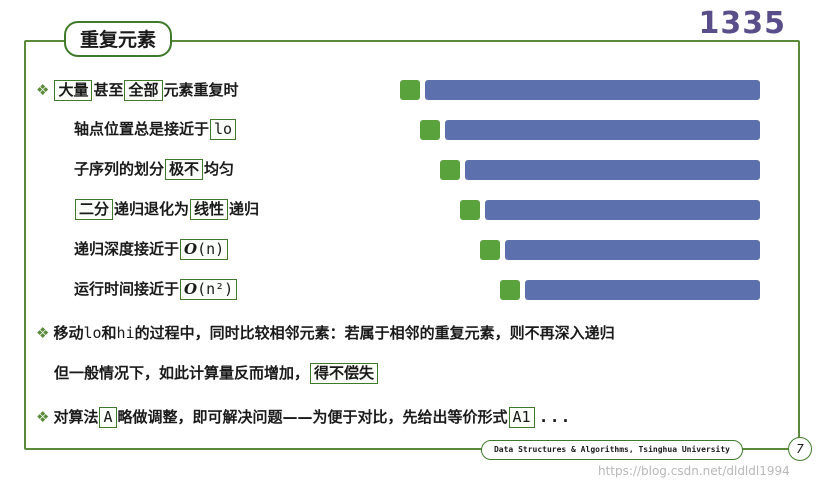 The width and height of the screenshot is (826, 491). Describe the element at coordinates (166, 209) in the screenshot. I see `sub-line-4: 二分 递归退化为 线性 递归` at that location.